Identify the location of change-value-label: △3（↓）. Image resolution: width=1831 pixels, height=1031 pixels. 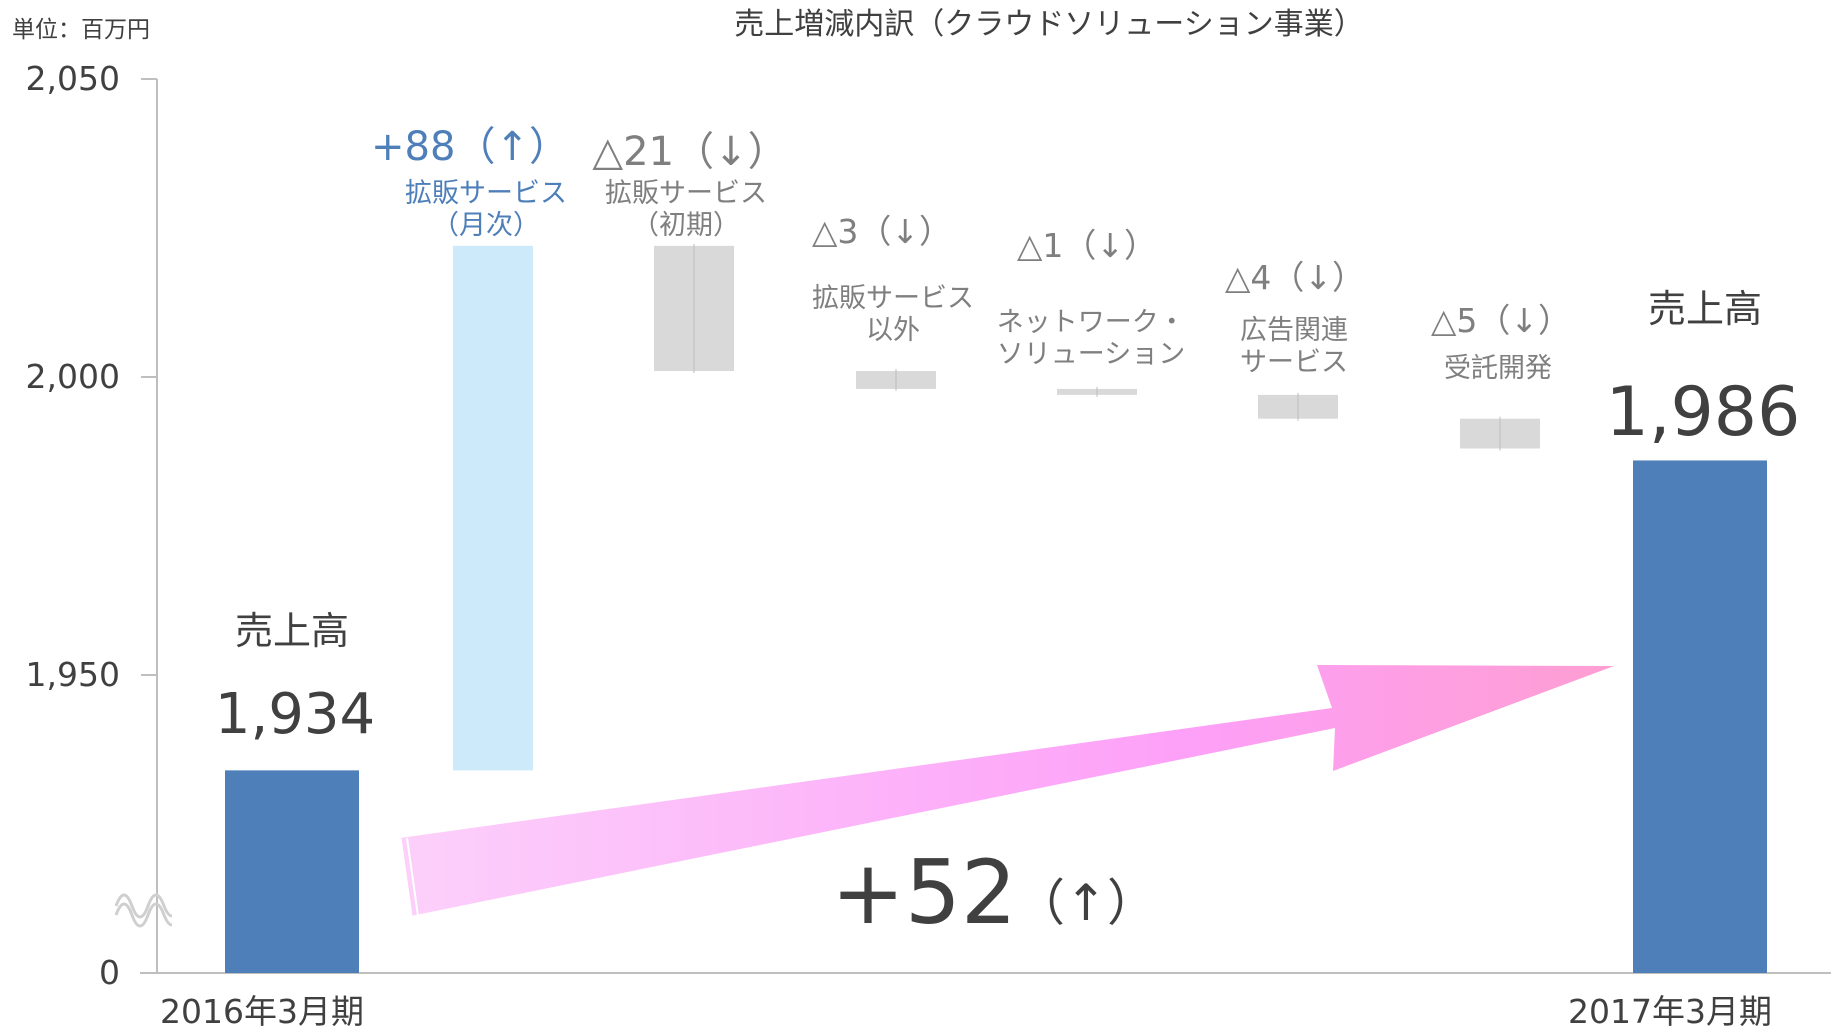
(882, 231).